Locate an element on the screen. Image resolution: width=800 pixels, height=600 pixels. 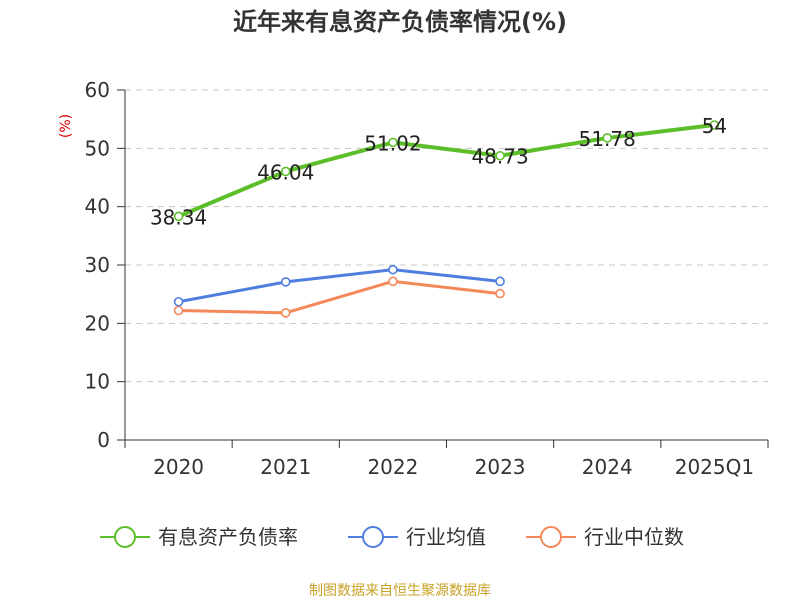
legend-item: 行业中位数 is located at coordinates (605, 537).